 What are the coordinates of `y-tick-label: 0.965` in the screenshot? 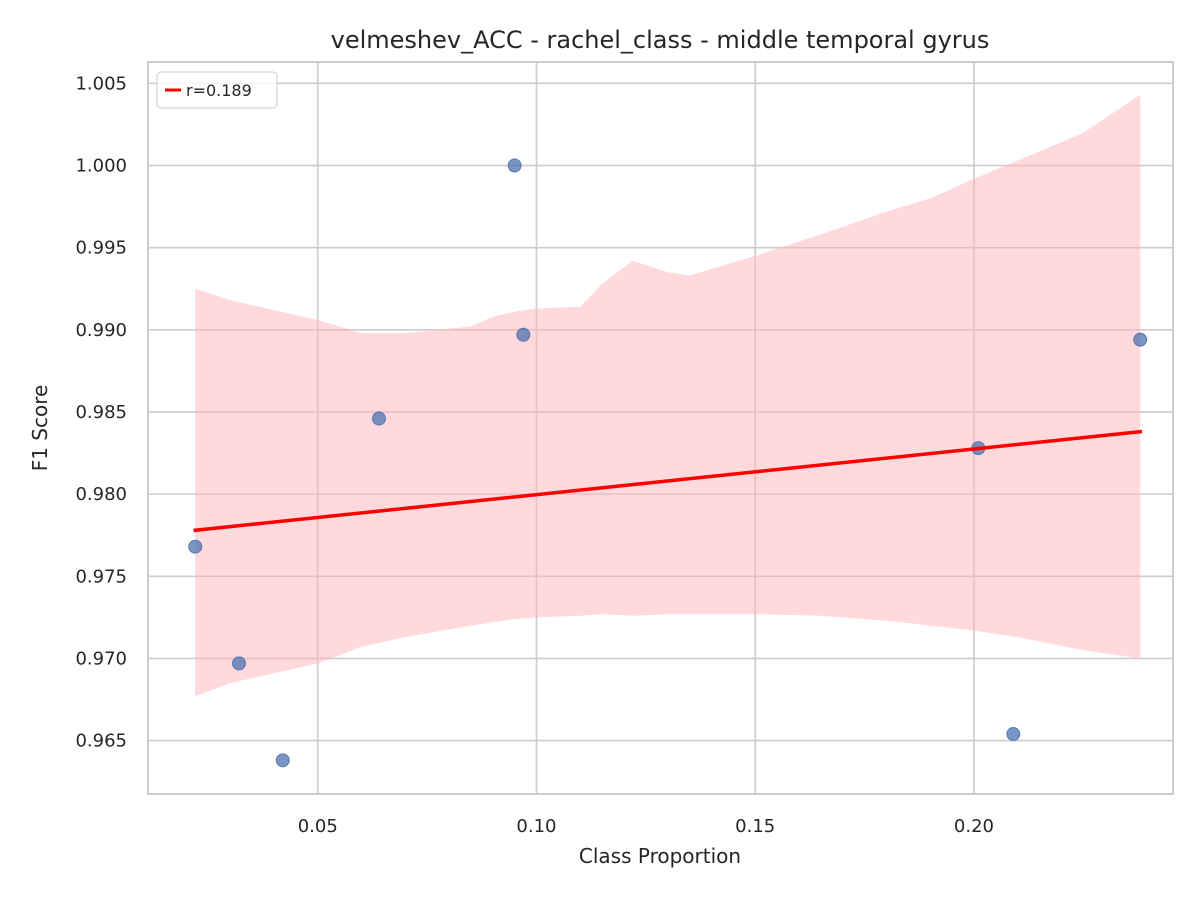 It's located at (101, 741).